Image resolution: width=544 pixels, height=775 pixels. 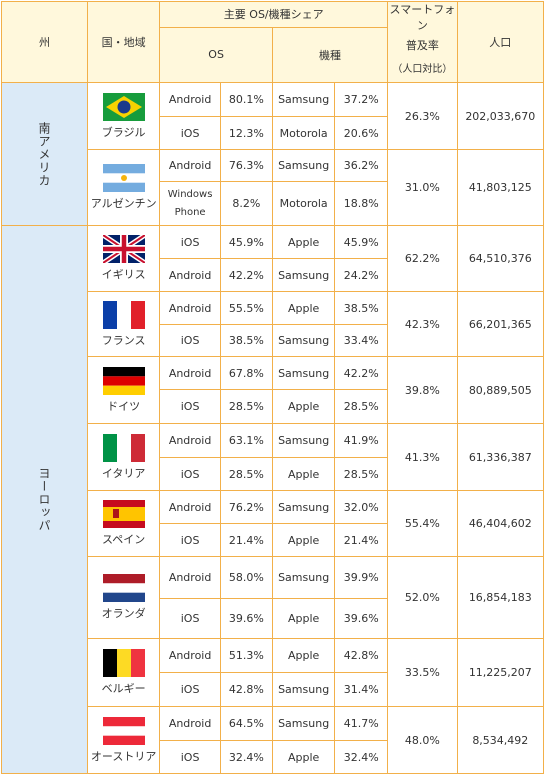 What do you see at coordinates (246, 308) in the screenshot?
I see `os-share: 55.5%` at bounding box center [246, 308].